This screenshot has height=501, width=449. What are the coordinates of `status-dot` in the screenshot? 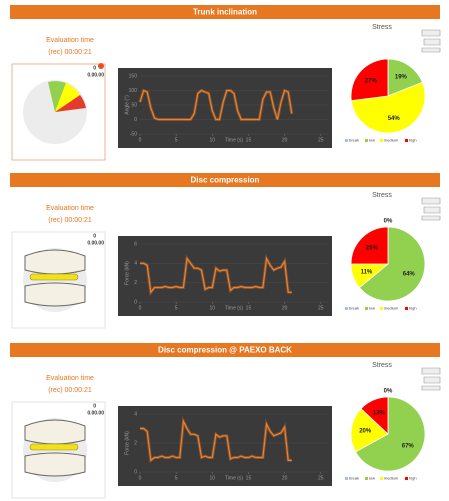 It's located at (101, 66).